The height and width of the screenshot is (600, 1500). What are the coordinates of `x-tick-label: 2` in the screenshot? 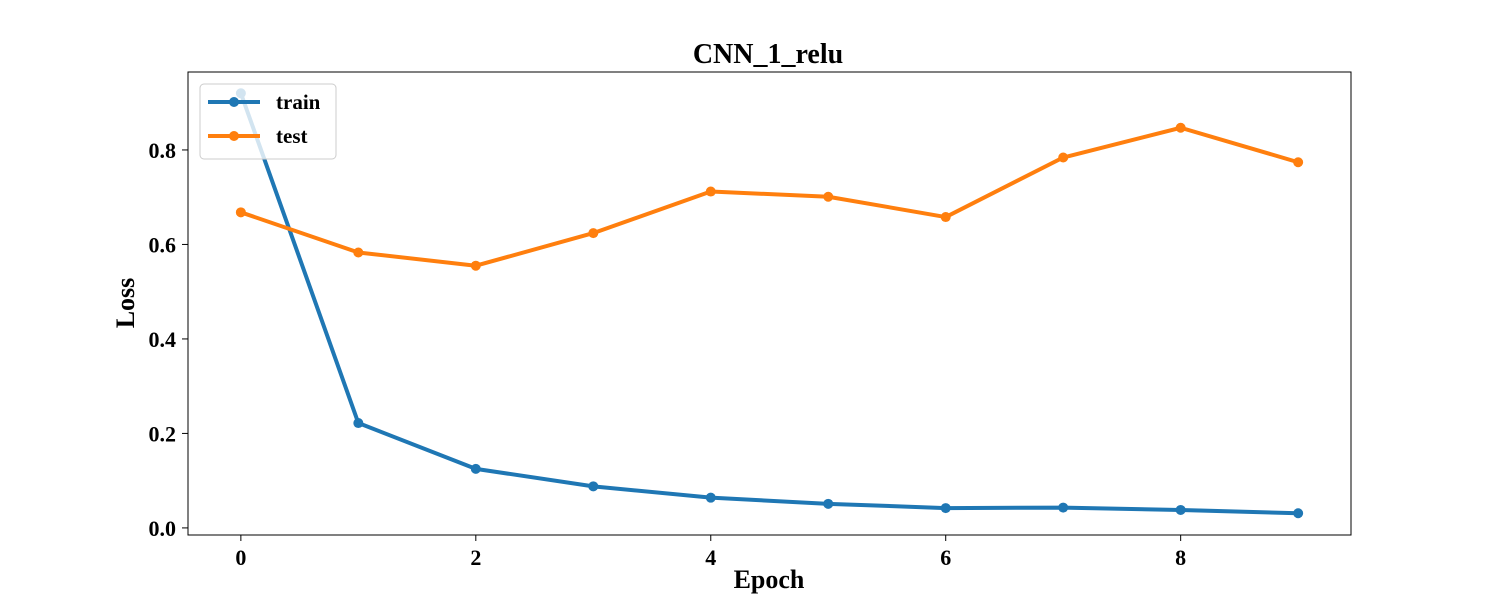 It's located at (475, 557).